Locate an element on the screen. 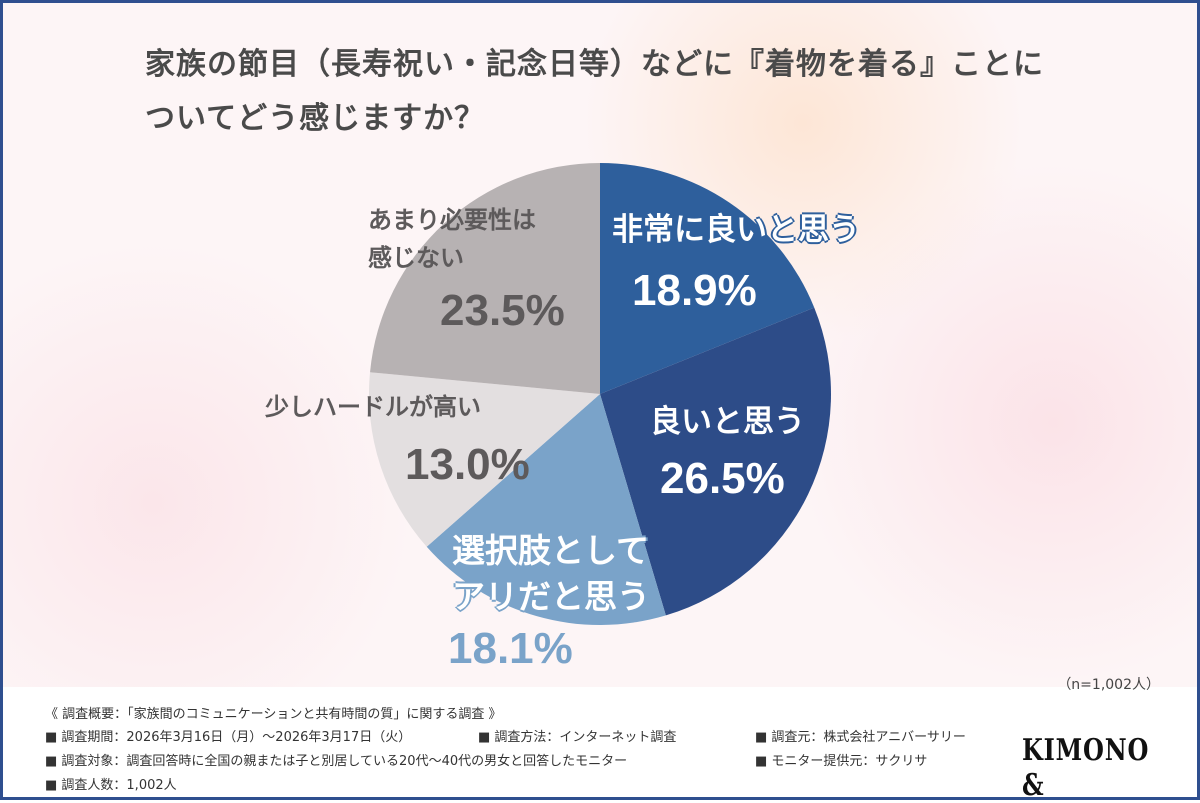 Image resolution: width=1200 pixels, height=803 pixels. slice-label-unnecessary-line1: あまり必要性は is located at coordinates (452, 220).